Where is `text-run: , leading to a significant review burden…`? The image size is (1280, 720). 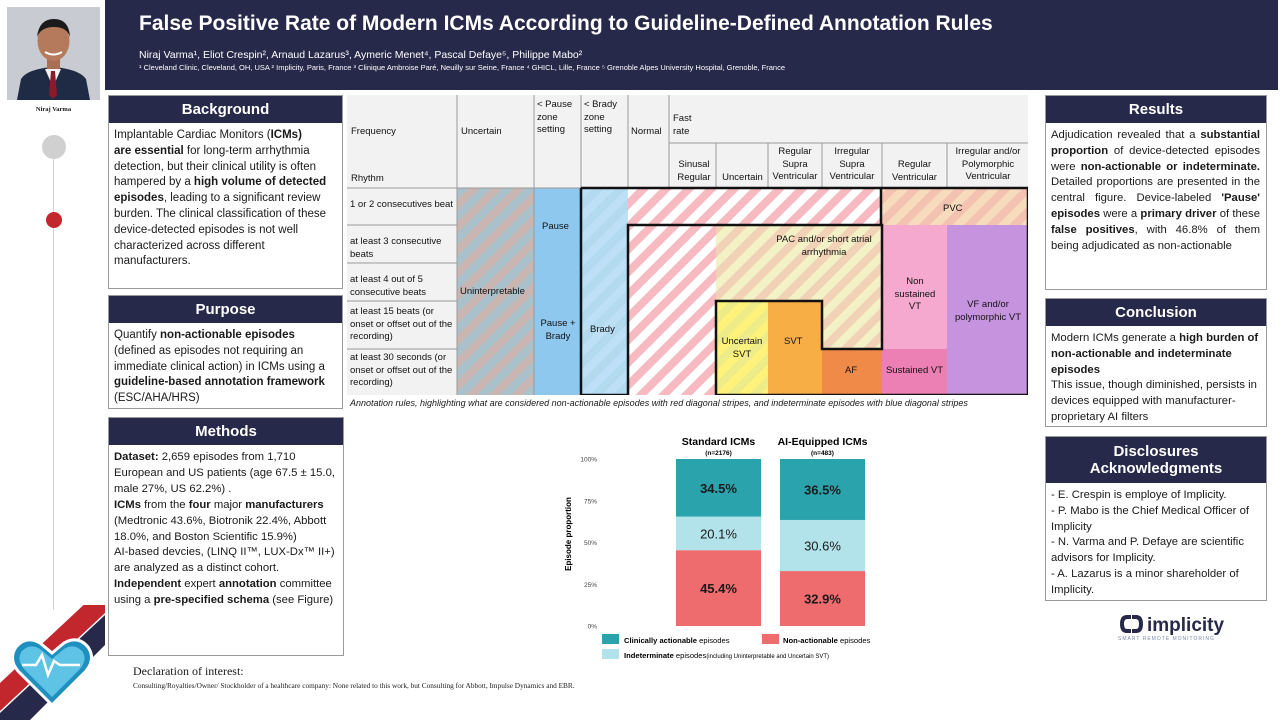
text-run: , leading to a significant review burden… is located at coordinates (220, 230).